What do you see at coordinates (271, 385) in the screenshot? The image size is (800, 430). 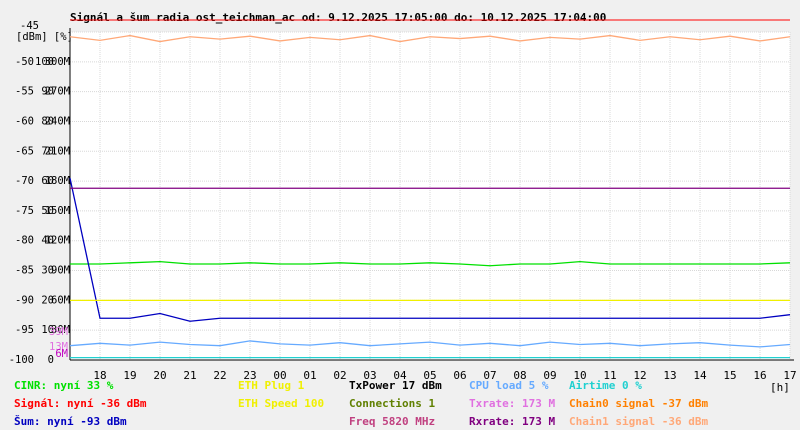 I see `legend-entry: ETH Plug 1` at bounding box center [271, 385].